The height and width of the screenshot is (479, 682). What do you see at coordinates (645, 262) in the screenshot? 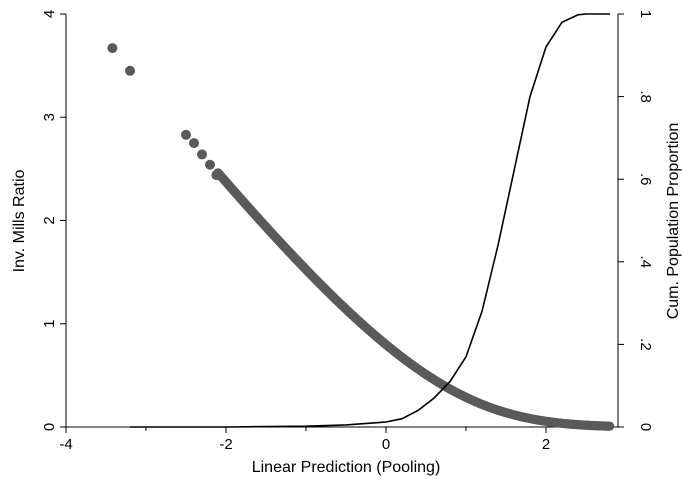
I see `y-tick-label-right: .4` at bounding box center [645, 262].